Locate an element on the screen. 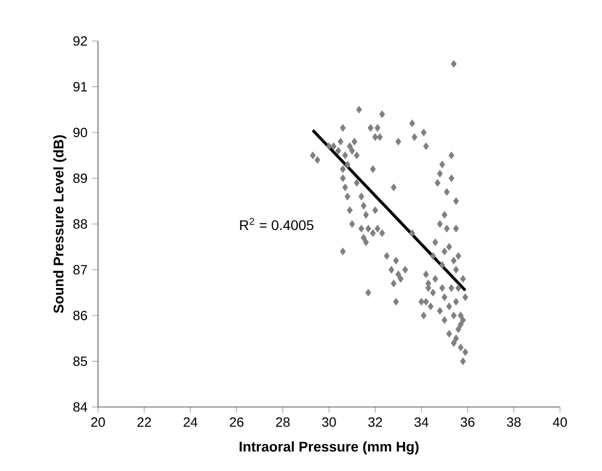 The width and height of the screenshot is (602, 471). x-tick-label: 24 is located at coordinates (191, 422).